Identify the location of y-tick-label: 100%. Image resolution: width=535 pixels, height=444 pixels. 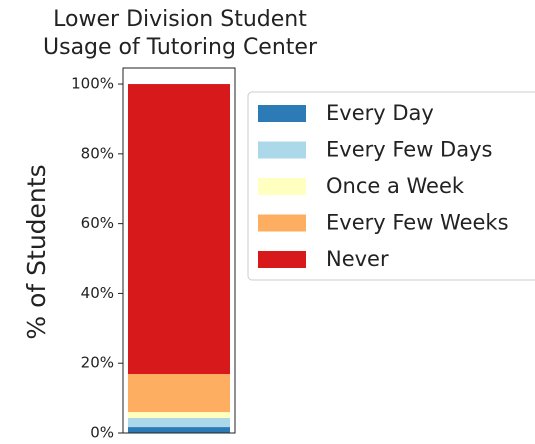
(92, 84).